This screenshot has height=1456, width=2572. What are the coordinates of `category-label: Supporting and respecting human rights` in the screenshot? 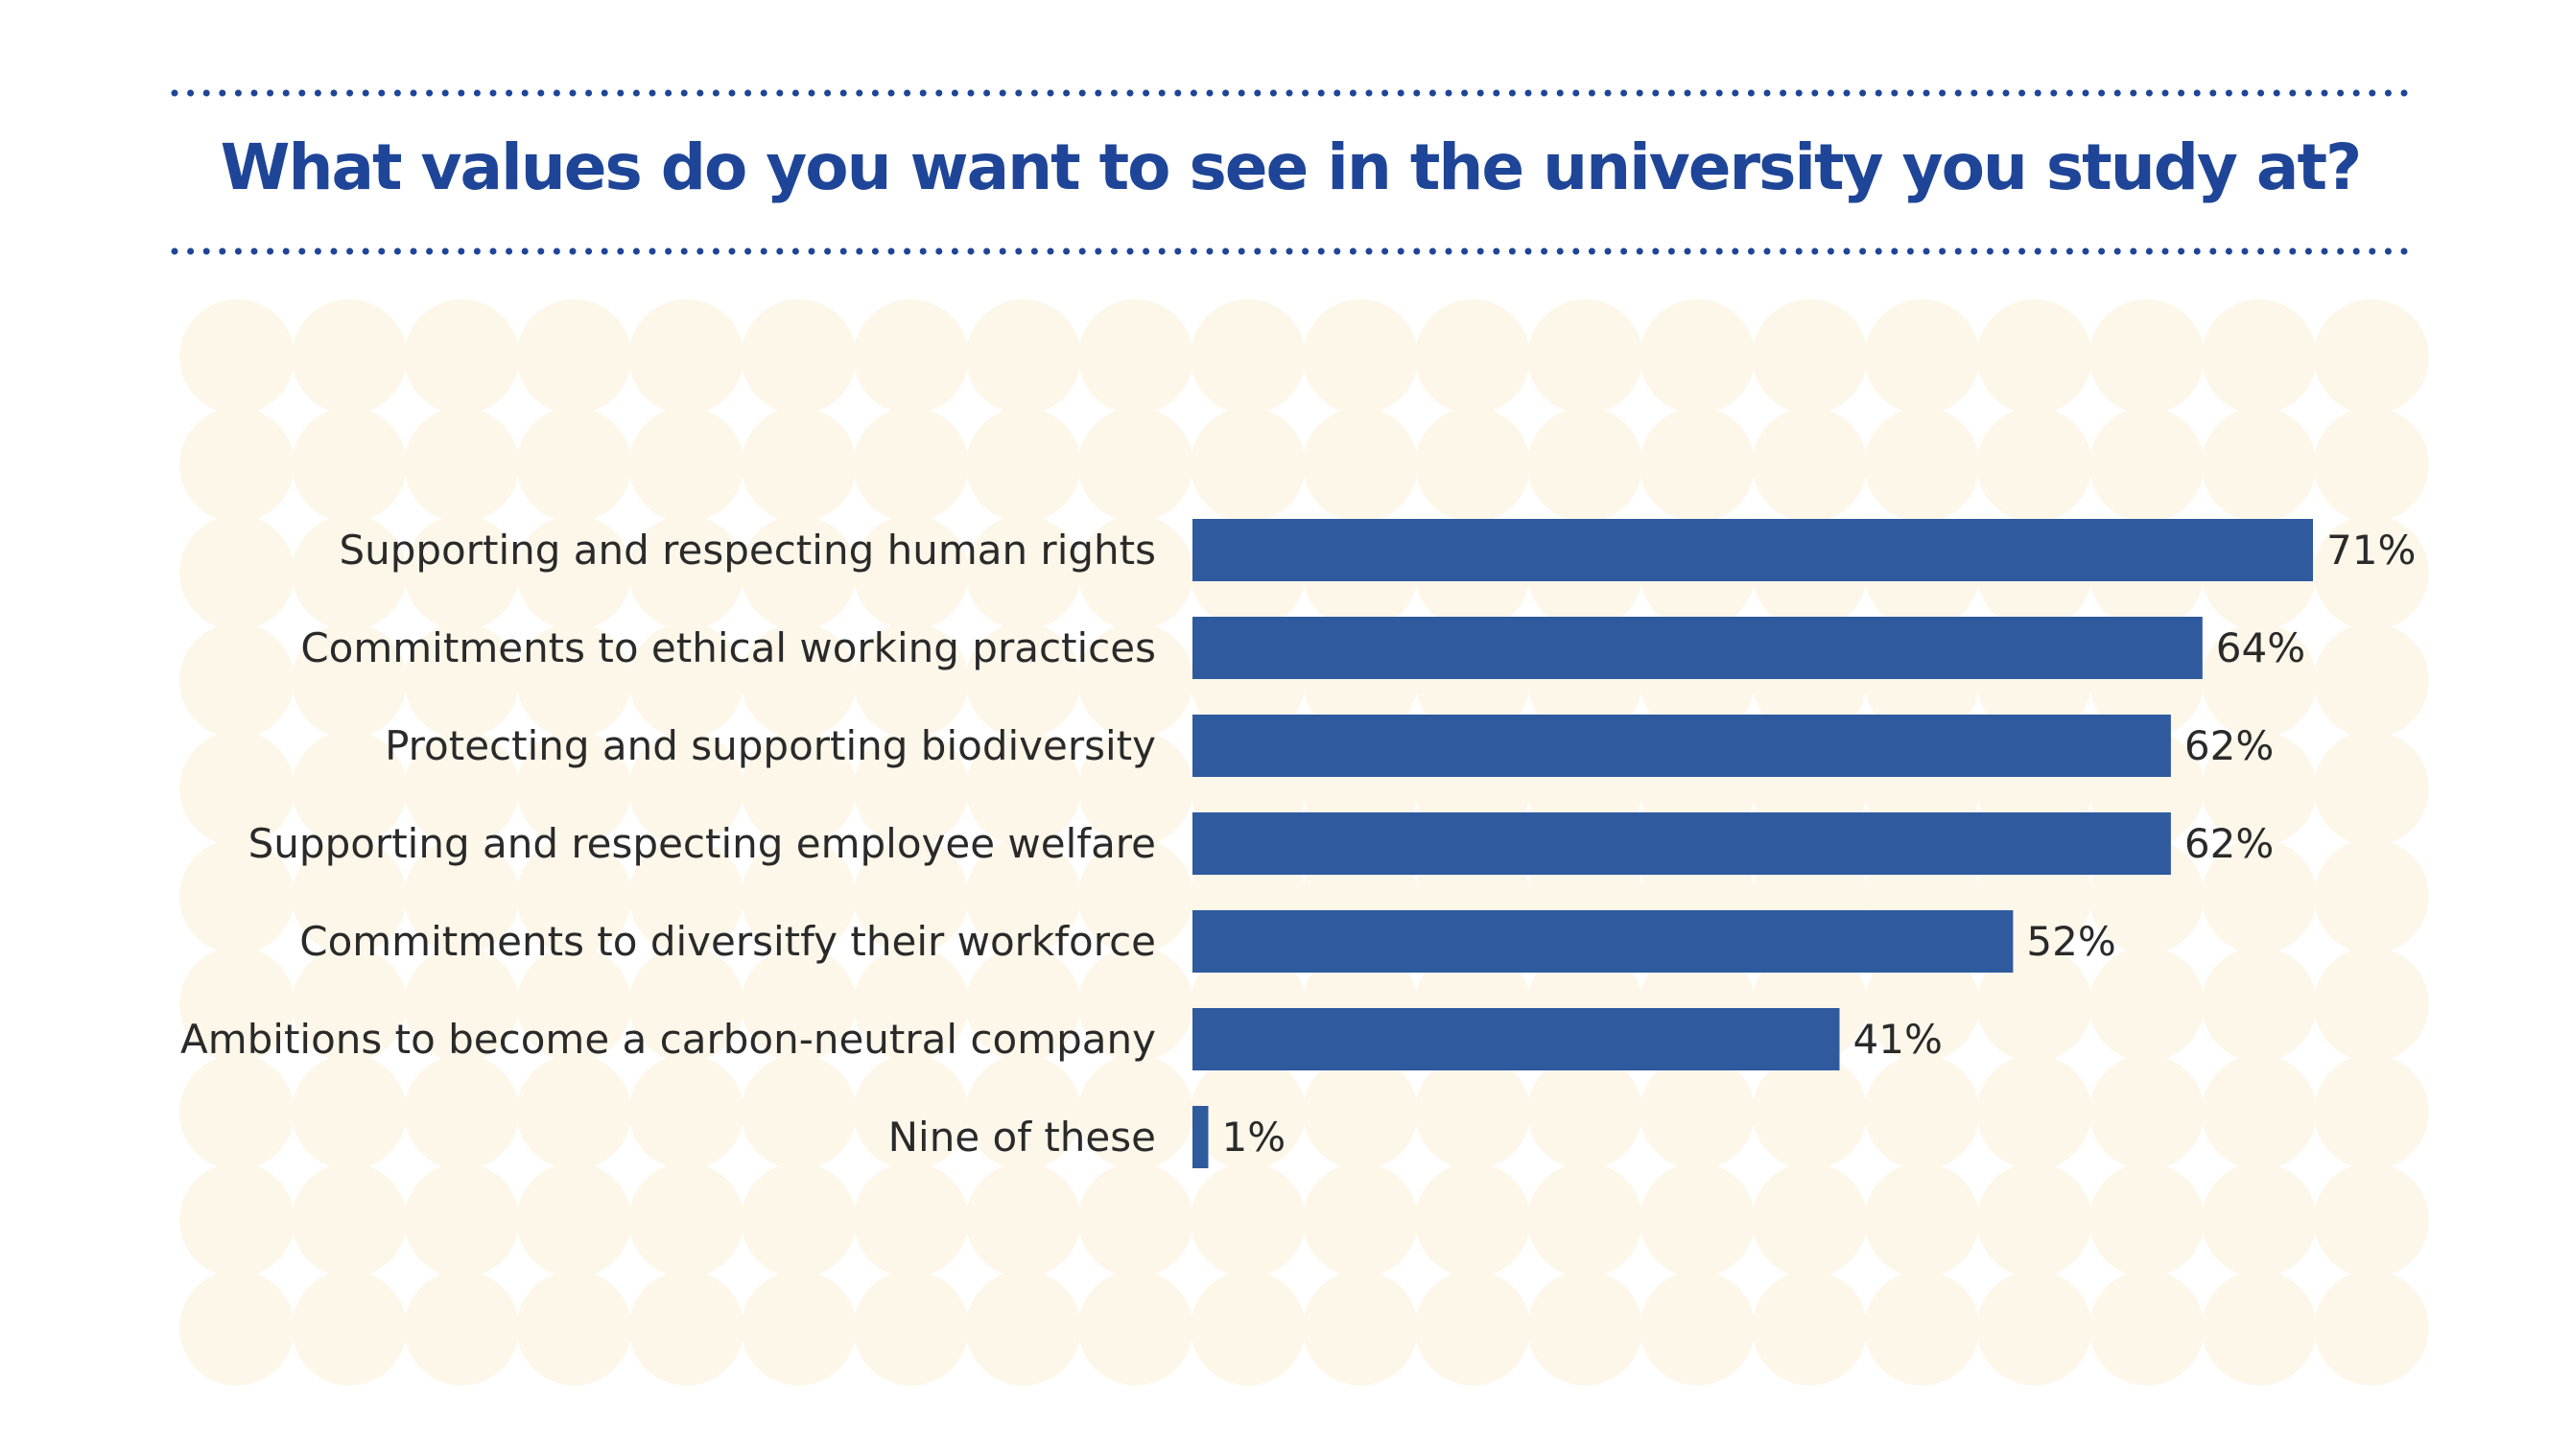 It's located at (747, 551).